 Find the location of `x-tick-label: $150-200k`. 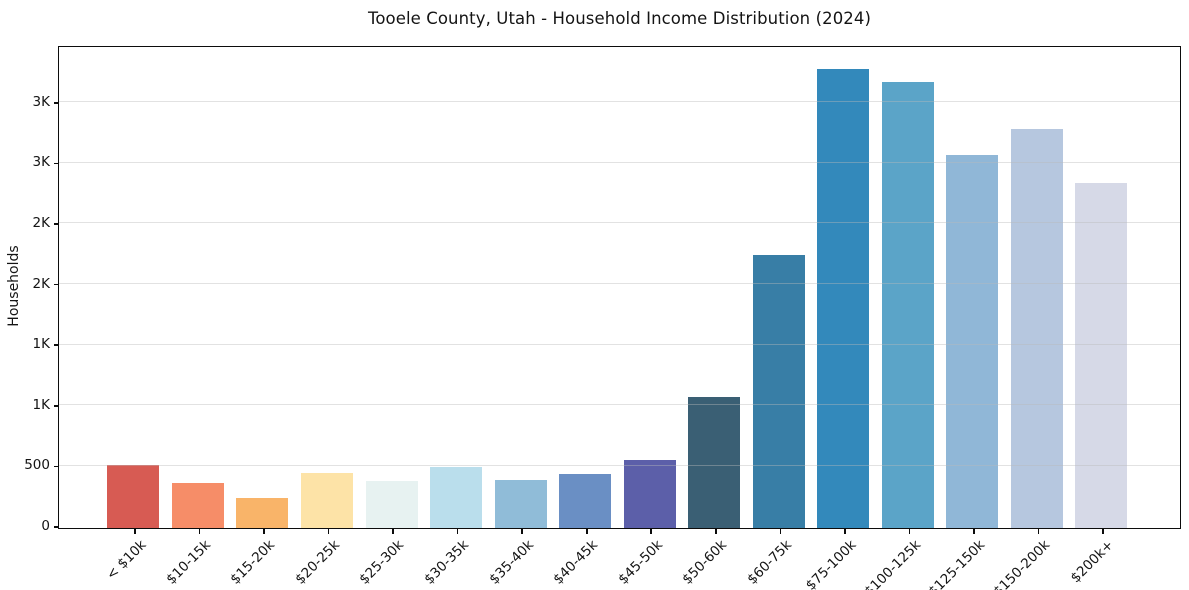

x-tick-label: $150-200k is located at coordinates (1021, 563).